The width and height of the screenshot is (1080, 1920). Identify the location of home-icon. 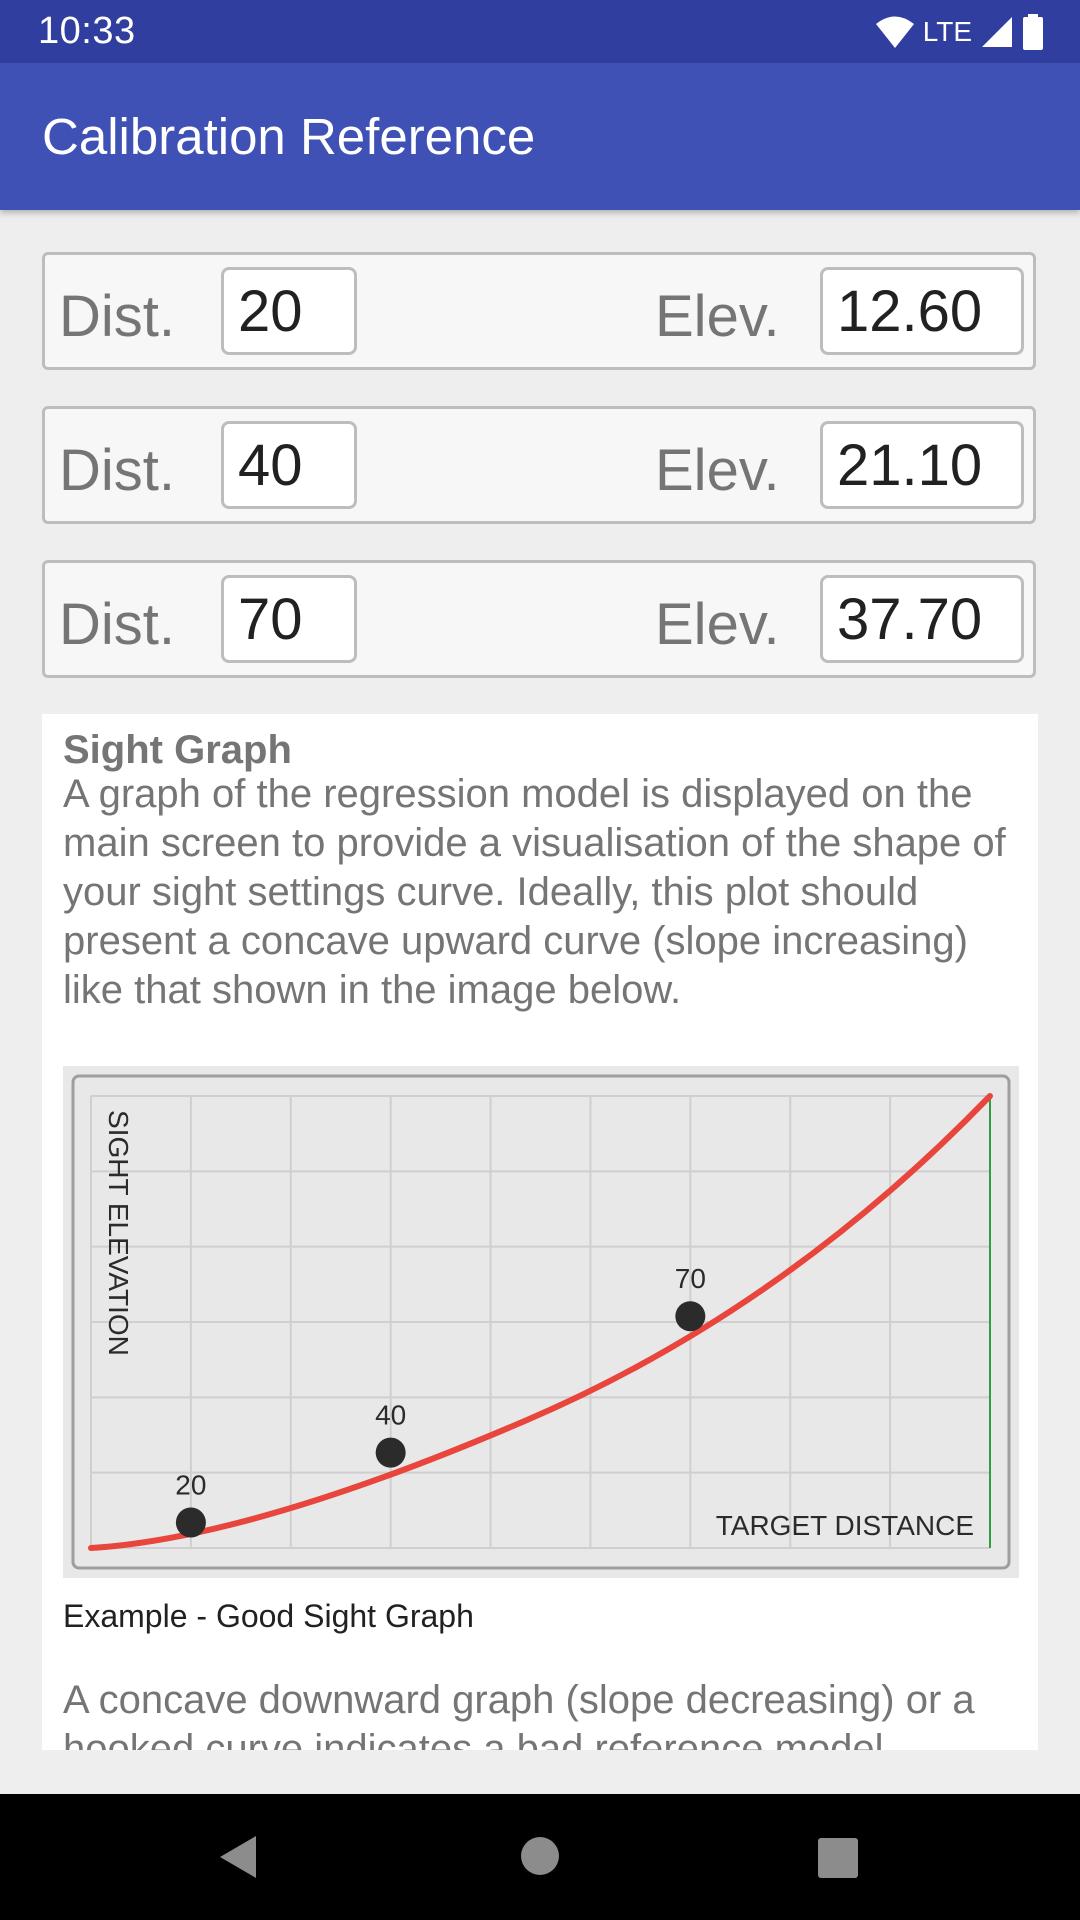
(540, 1856).